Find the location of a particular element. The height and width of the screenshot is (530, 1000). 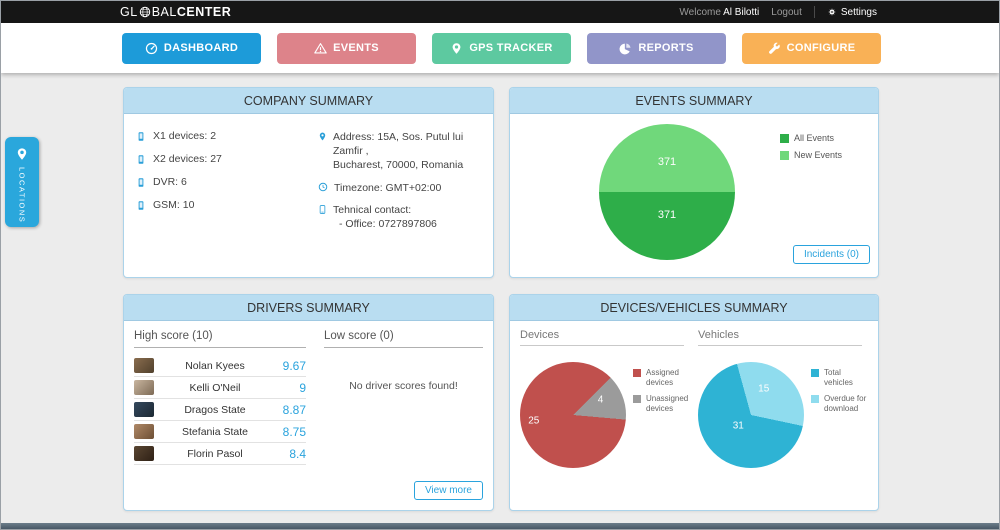

address-line2: Bucharest, 70000, Romania is located at coordinates (398, 165).